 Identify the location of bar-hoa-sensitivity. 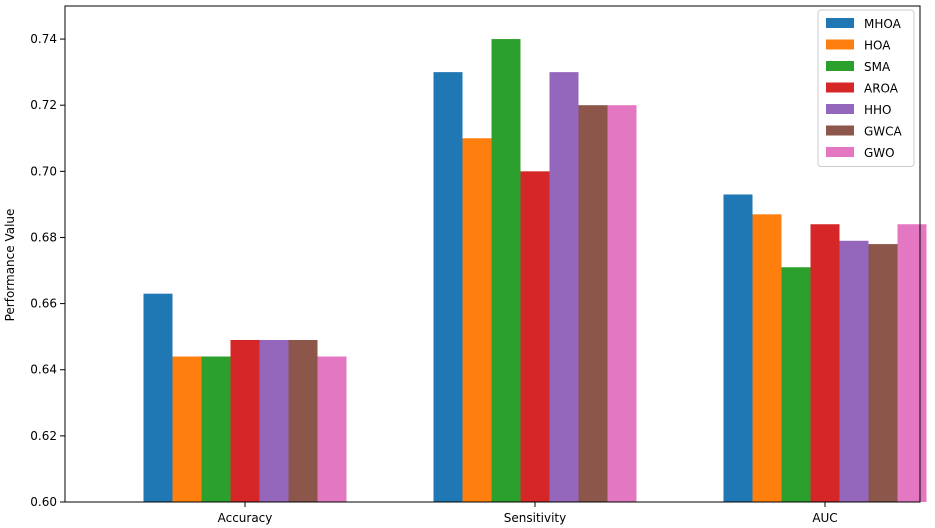
(477, 320).